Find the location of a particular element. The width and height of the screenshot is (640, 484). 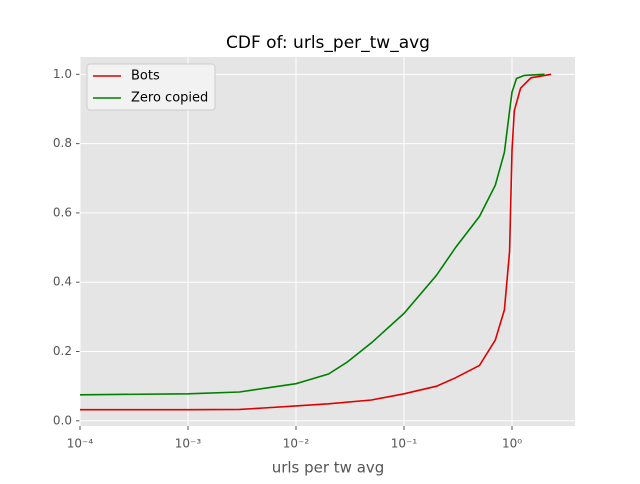

x-tick-label: 10⁻¹ is located at coordinates (404, 444).